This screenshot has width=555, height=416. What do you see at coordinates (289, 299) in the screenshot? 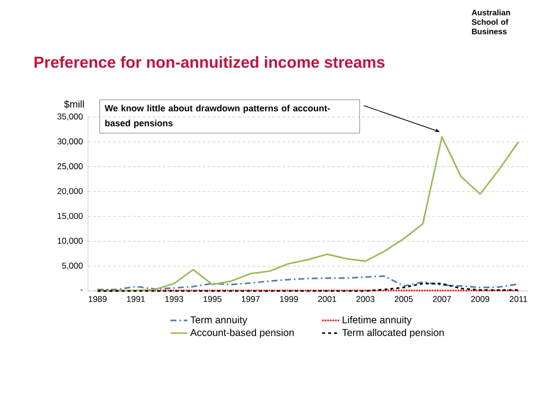
I see `x-tick-label: 1999` at bounding box center [289, 299].